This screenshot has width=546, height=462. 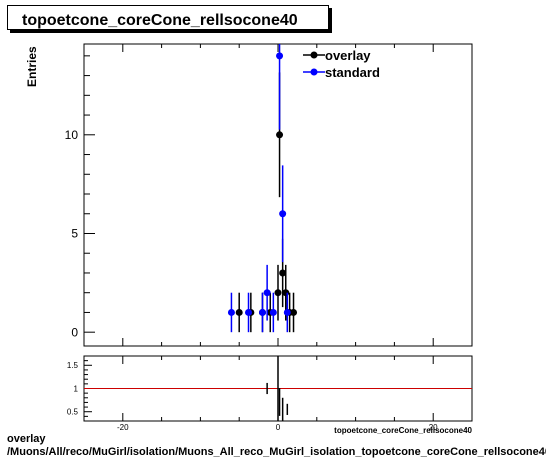 What do you see at coordinates (76, 388) in the screenshot?
I see `y-tick-label: 1` at bounding box center [76, 388].